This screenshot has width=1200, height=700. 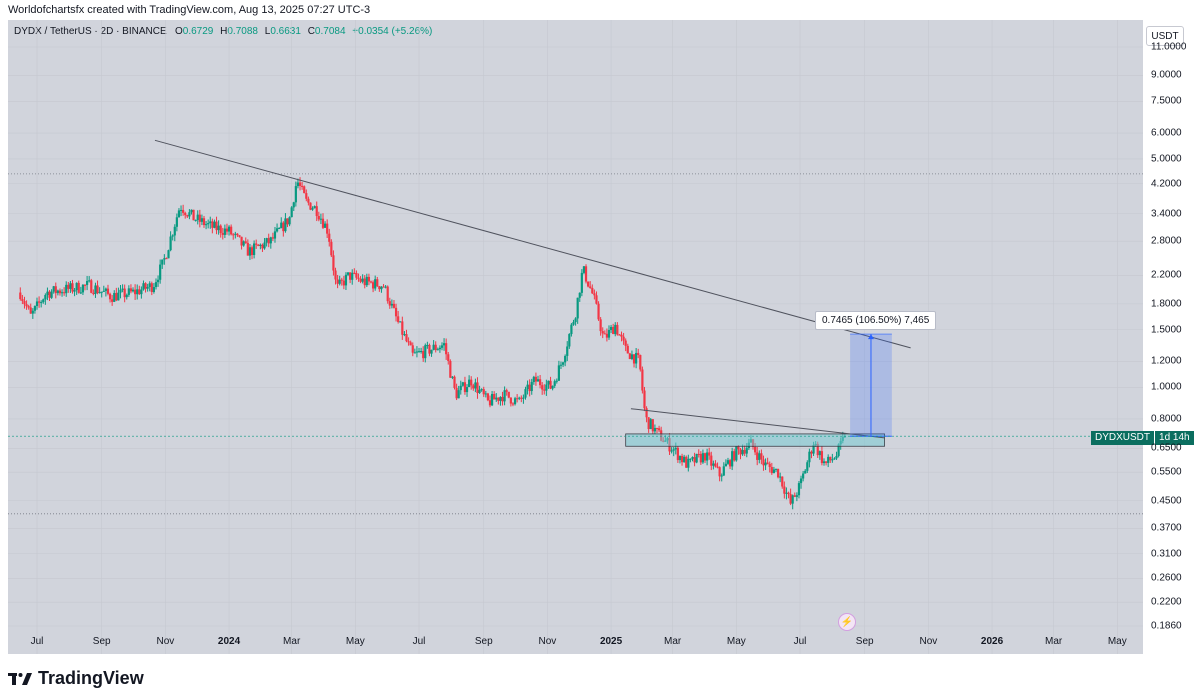 I want to click on time-tick-label: Mar, so click(x=673, y=641).